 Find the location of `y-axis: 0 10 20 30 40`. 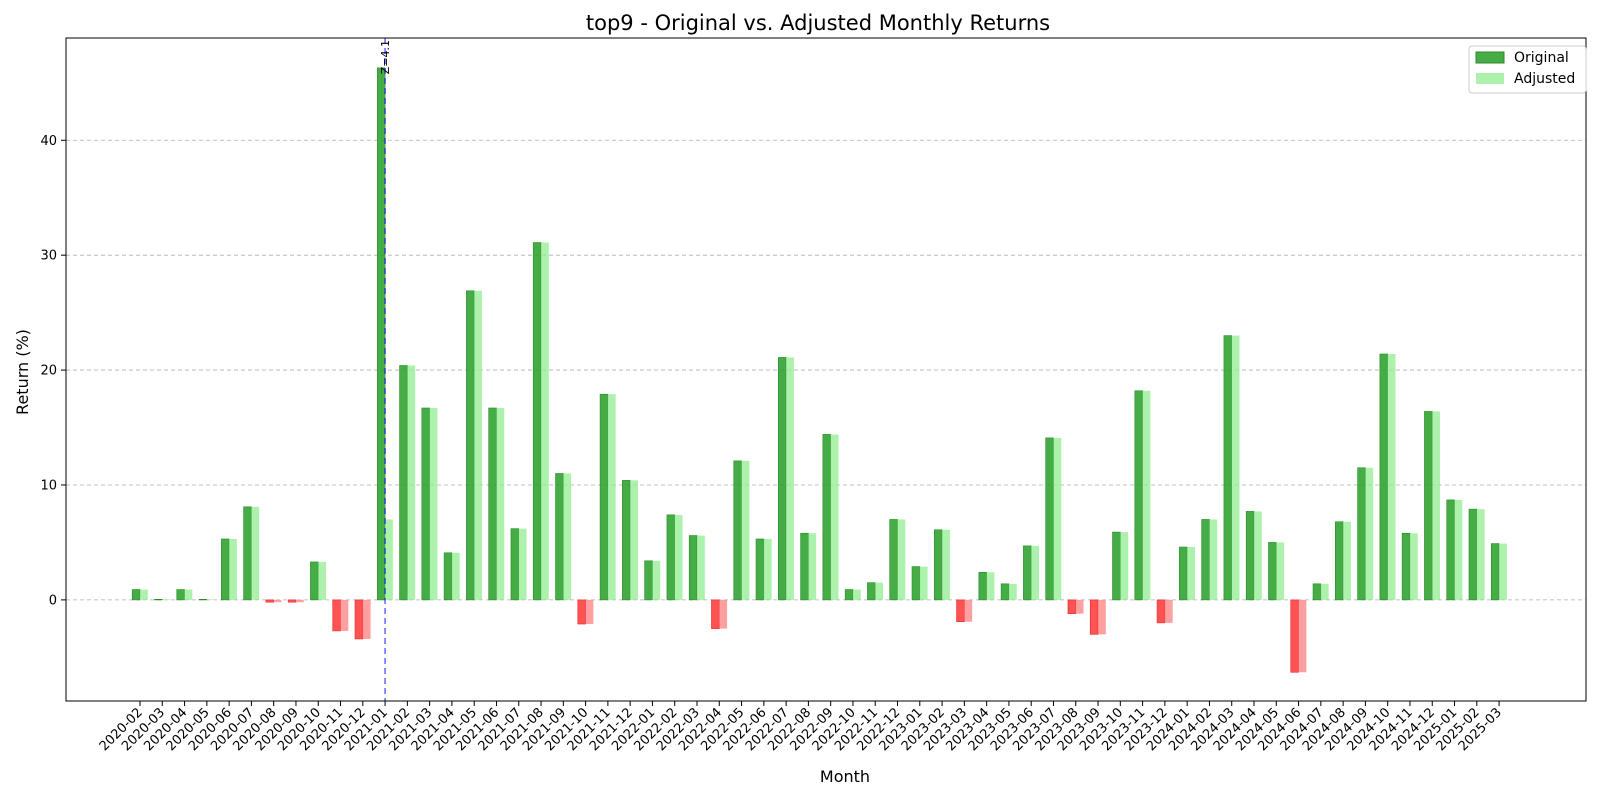

y-axis: 0 10 20 30 40 is located at coordinates (53, 371).